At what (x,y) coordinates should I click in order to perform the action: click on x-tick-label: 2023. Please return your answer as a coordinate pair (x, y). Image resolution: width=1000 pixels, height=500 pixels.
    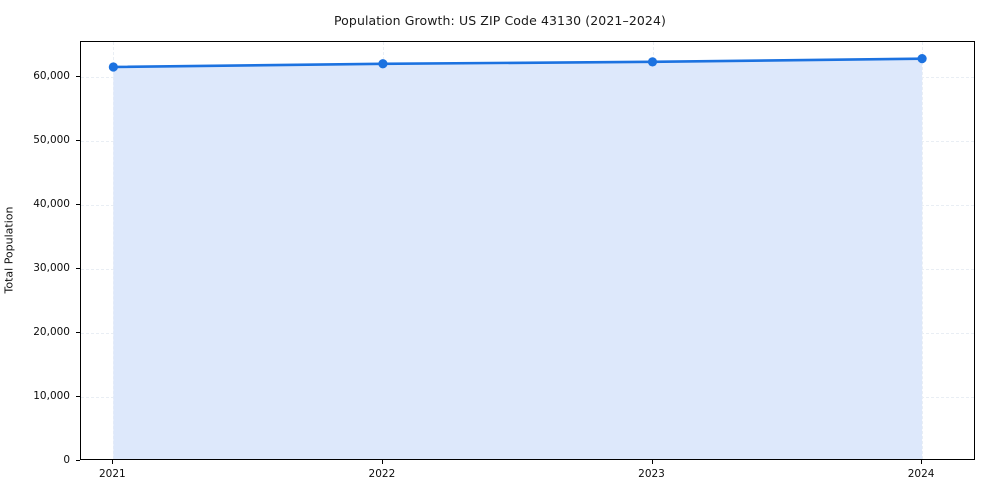
    Looking at the image, I should click on (651, 474).